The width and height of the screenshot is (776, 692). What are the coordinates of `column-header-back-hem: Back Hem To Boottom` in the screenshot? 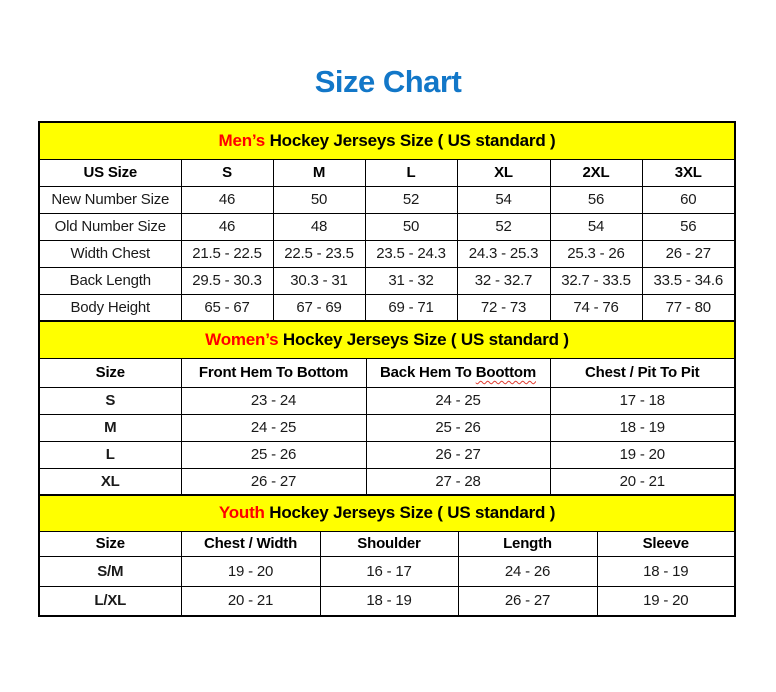 It's located at (458, 372).